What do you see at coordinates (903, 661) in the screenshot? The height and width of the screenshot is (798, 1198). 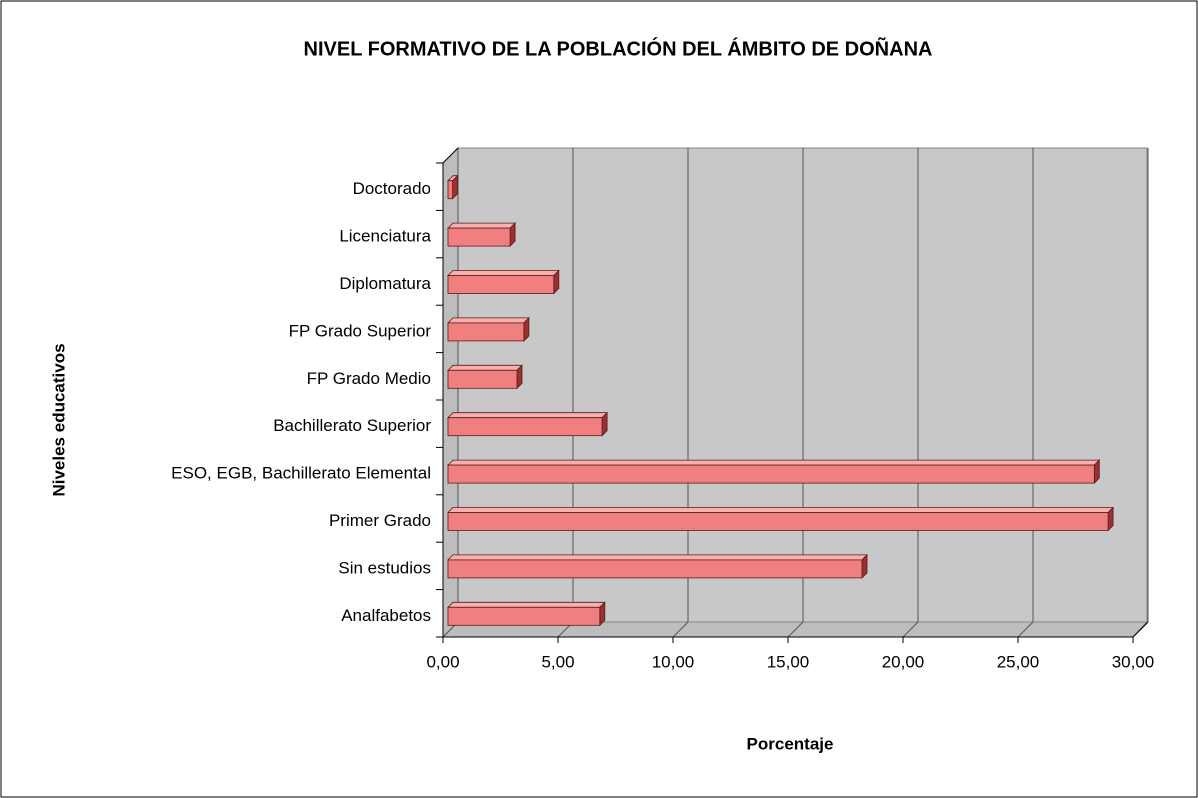 I see `x-tick-label: 20,00` at bounding box center [903, 661].